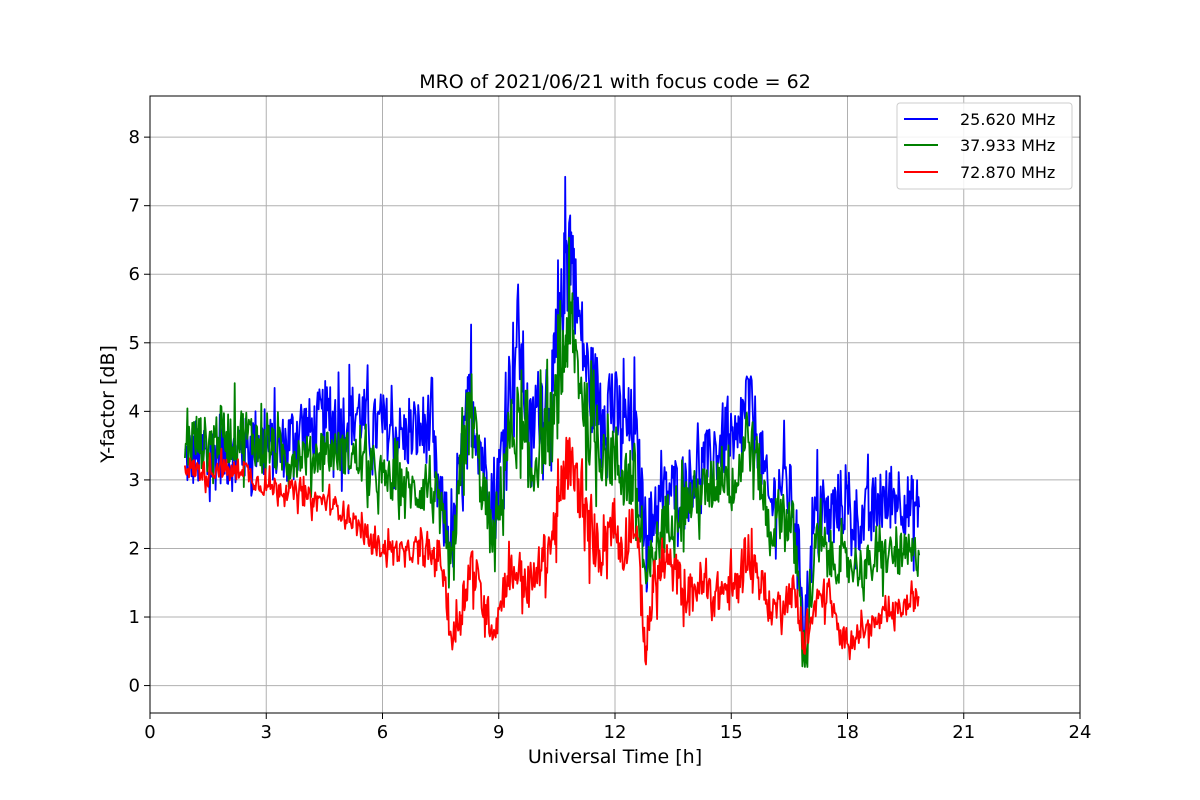 This screenshot has width=1200, height=800. I want to click on legend: 25.620 MHz 37.933 MHz 72.870 MHz, so click(984, 146).